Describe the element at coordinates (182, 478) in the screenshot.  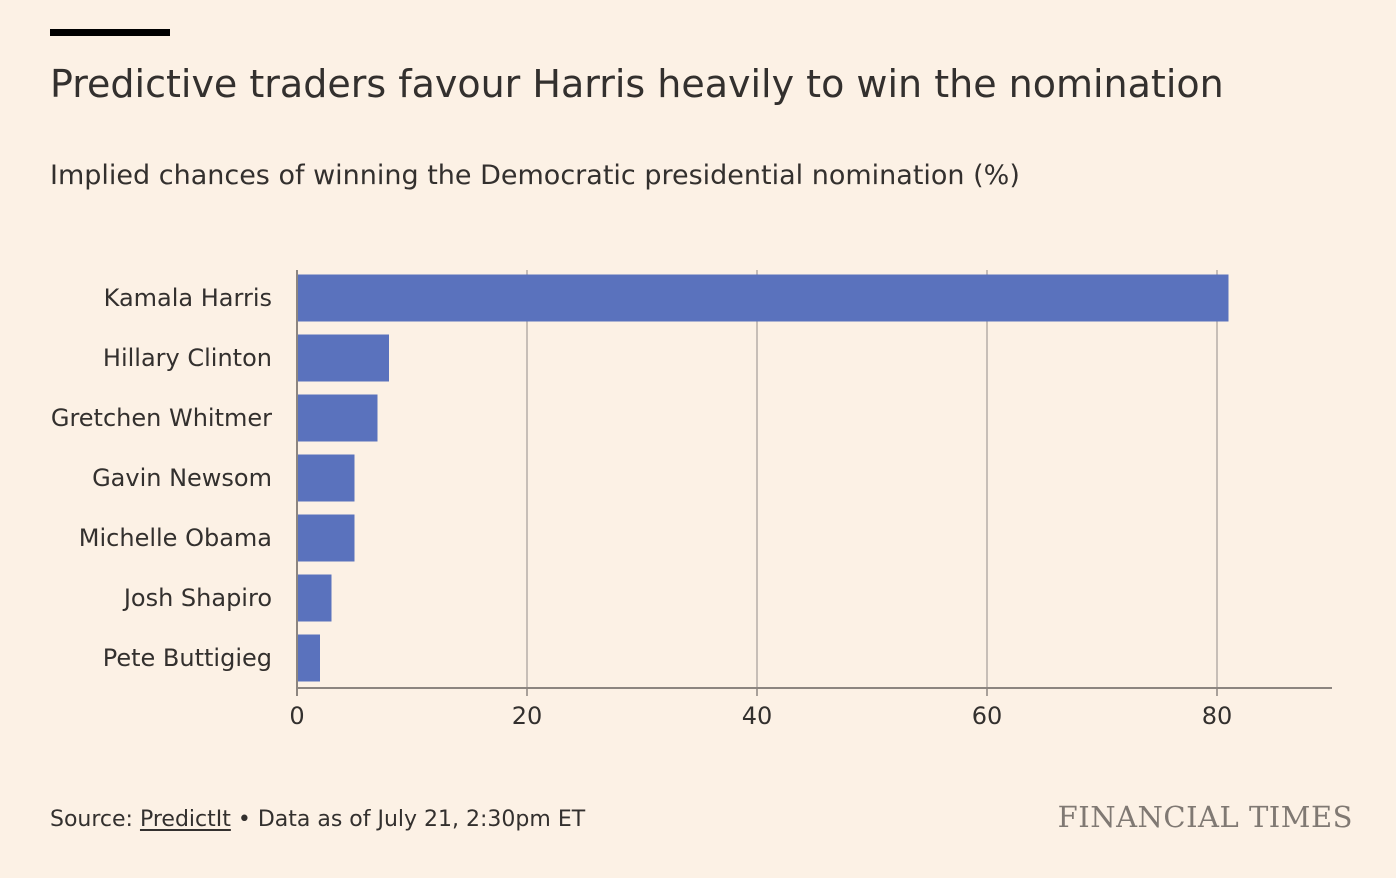
I see `category-label: Gavin Newsom` at that location.